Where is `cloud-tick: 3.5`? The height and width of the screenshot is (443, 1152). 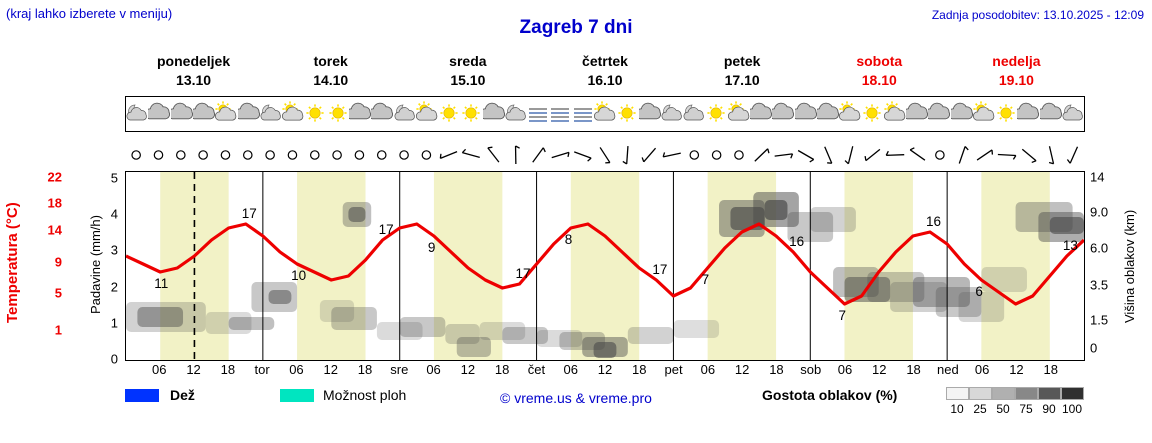
cloud-tick: 3.5 is located at coordinates (1099, 285).